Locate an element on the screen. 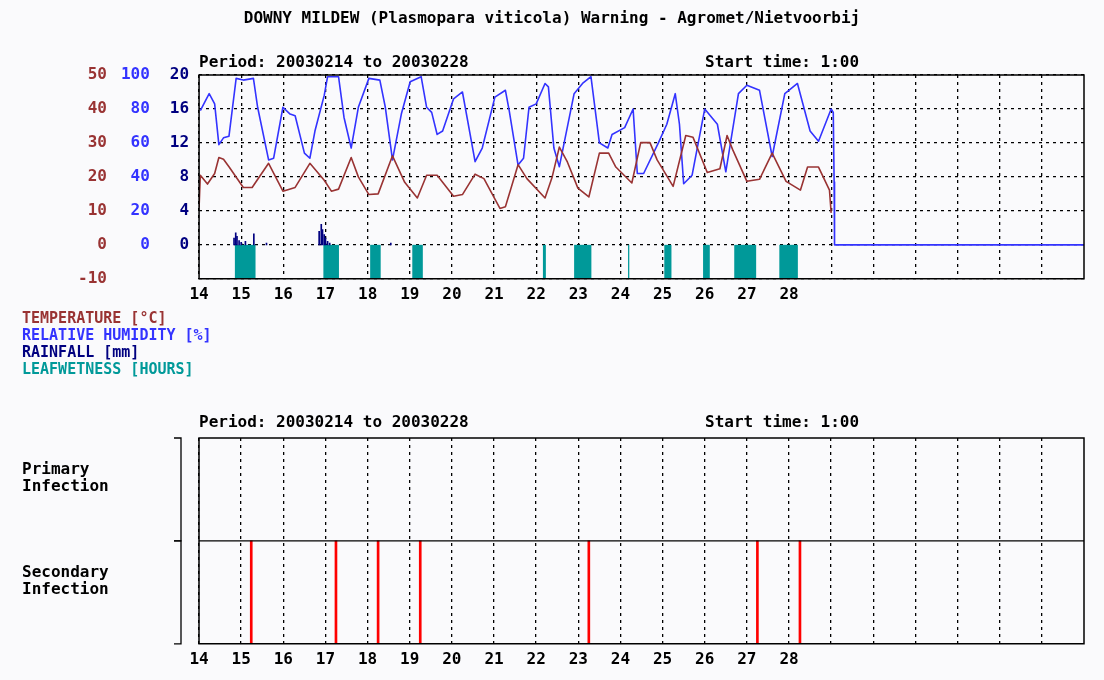 This screenshot has height=680, width=1104. y2-tick-label: 60 is located at coordinates (140, 142).